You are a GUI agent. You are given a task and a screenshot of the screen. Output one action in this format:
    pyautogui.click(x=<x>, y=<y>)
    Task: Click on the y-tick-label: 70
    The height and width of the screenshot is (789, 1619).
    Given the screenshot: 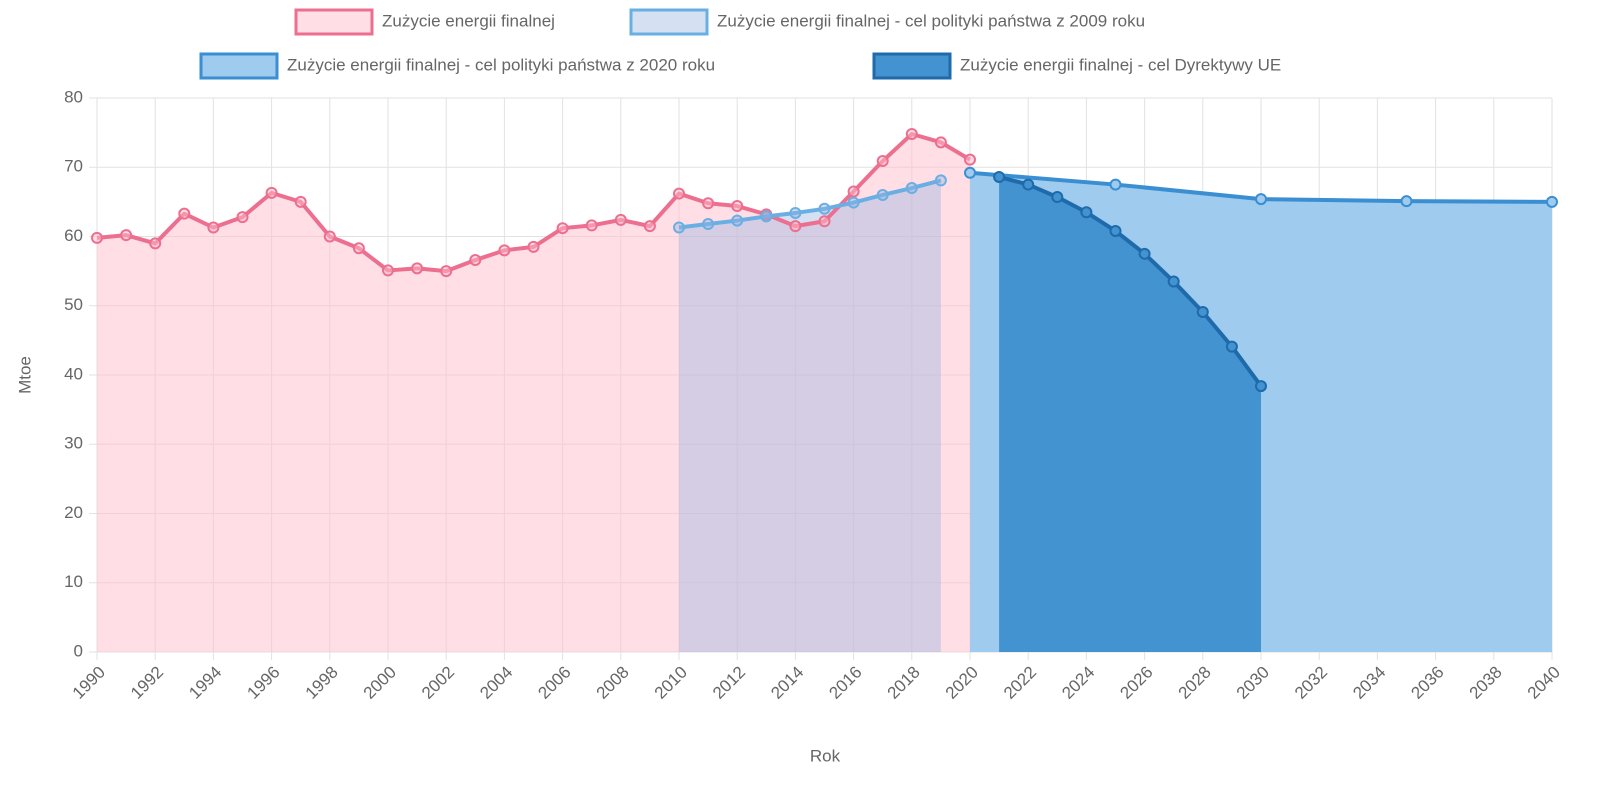 What is the action you would take?
    pyautogui.click(x=73, y=166)
    